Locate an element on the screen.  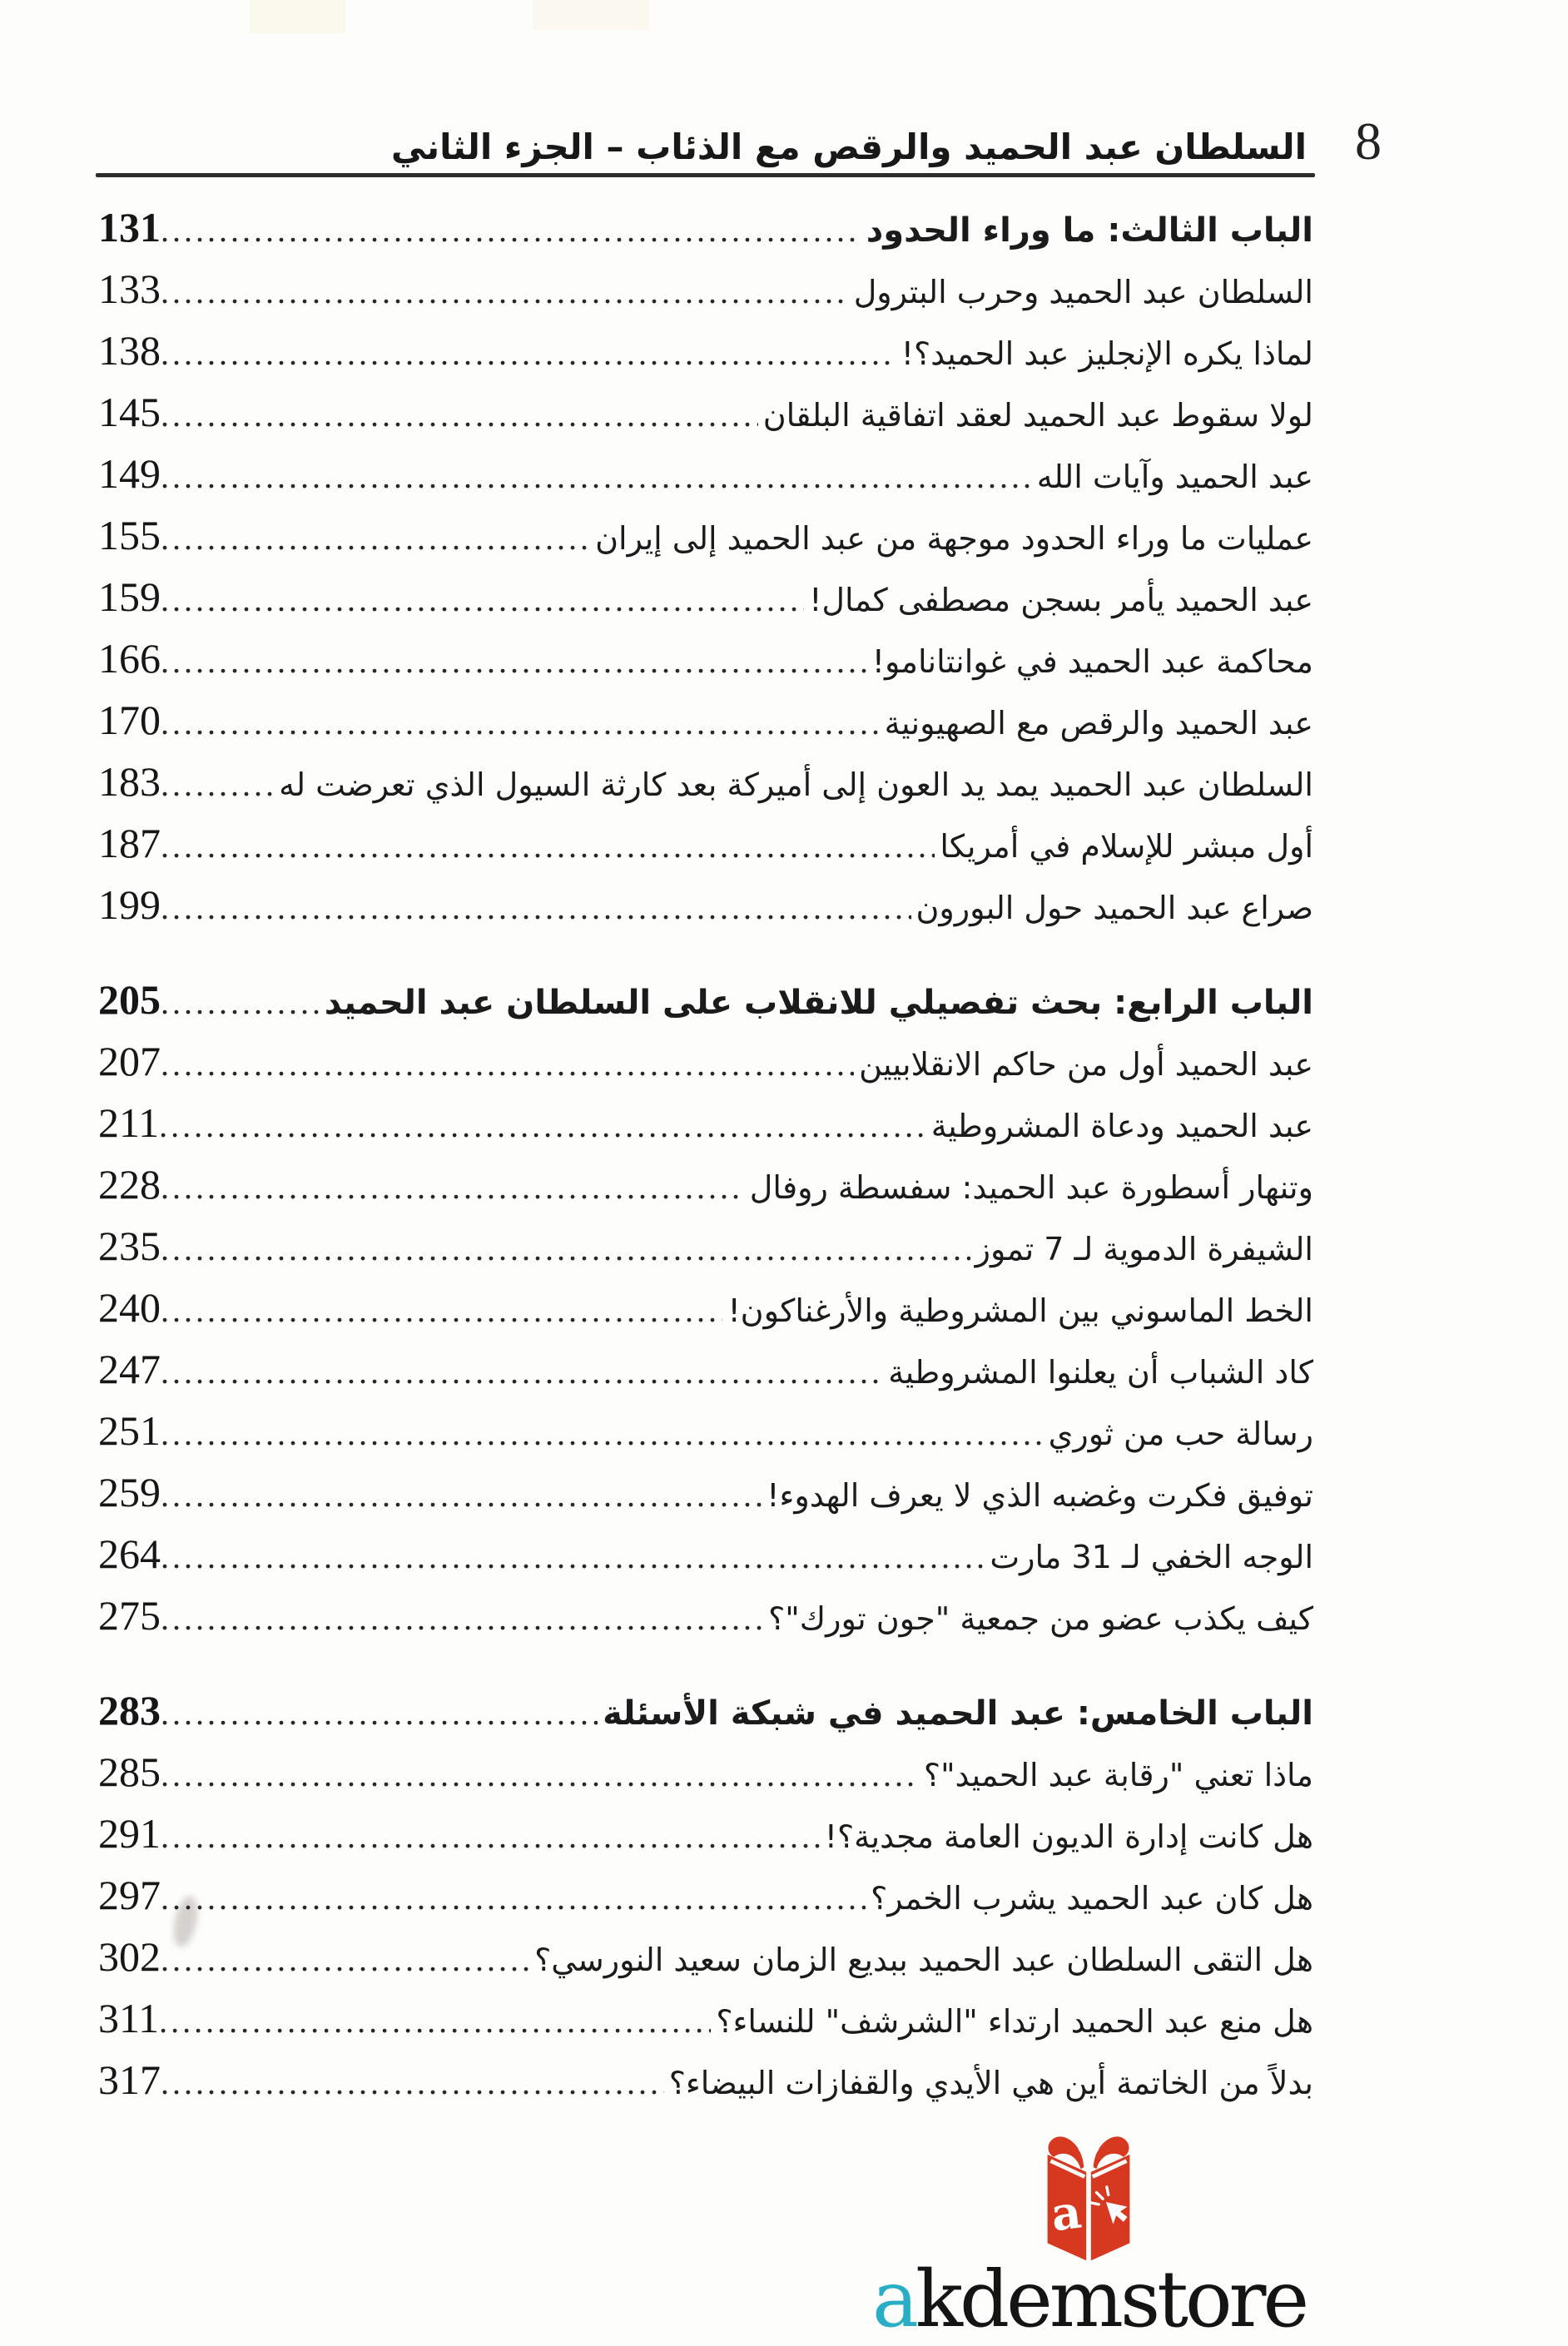
toc-entry-page: 291 is located at coordinates (129, 1833).